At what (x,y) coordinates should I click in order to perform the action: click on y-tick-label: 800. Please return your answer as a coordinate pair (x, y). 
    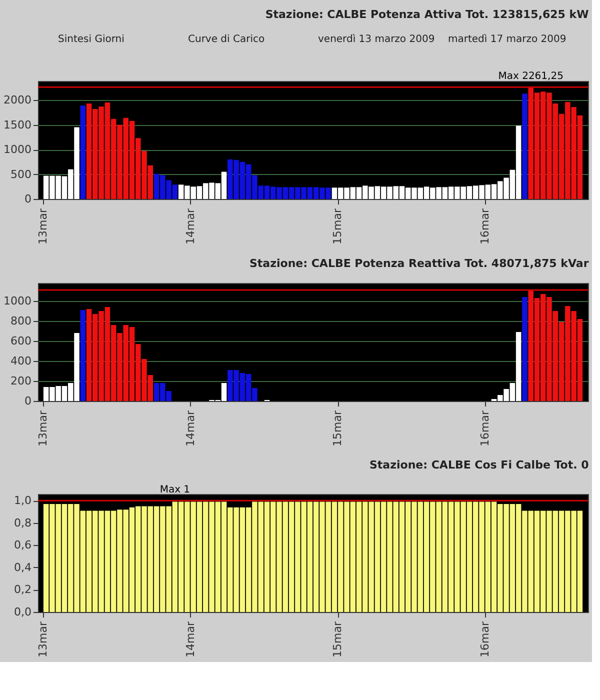
    Looking at the image, I should click on (21, 321).